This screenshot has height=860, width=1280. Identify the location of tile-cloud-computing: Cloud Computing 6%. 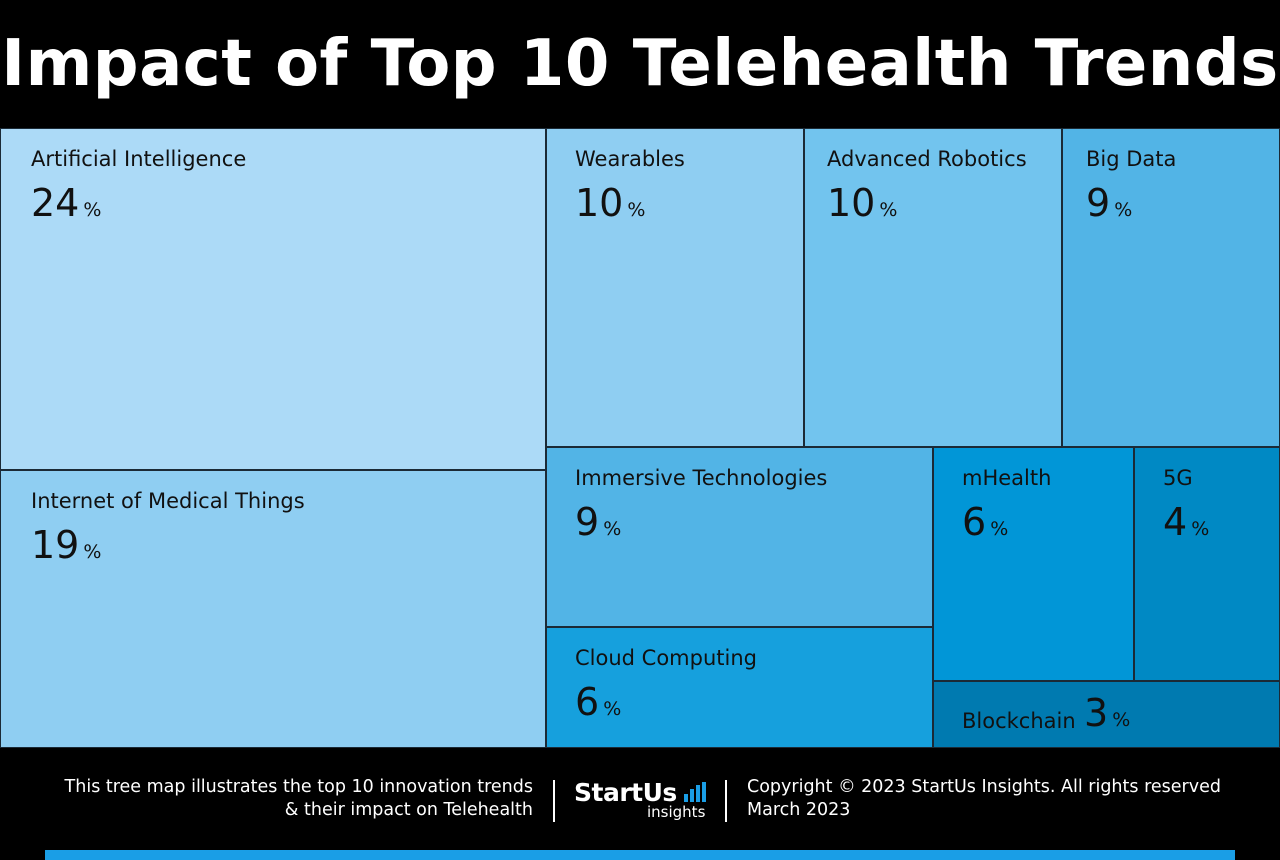
(739, 687).